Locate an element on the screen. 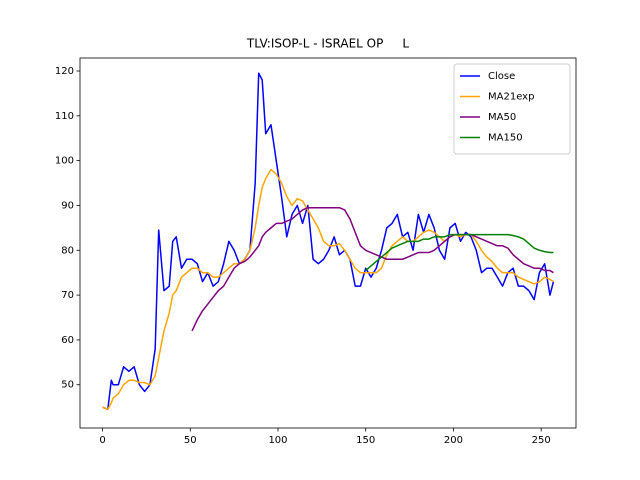  y-tick-label: 60 is located at coordinates (67, 340).